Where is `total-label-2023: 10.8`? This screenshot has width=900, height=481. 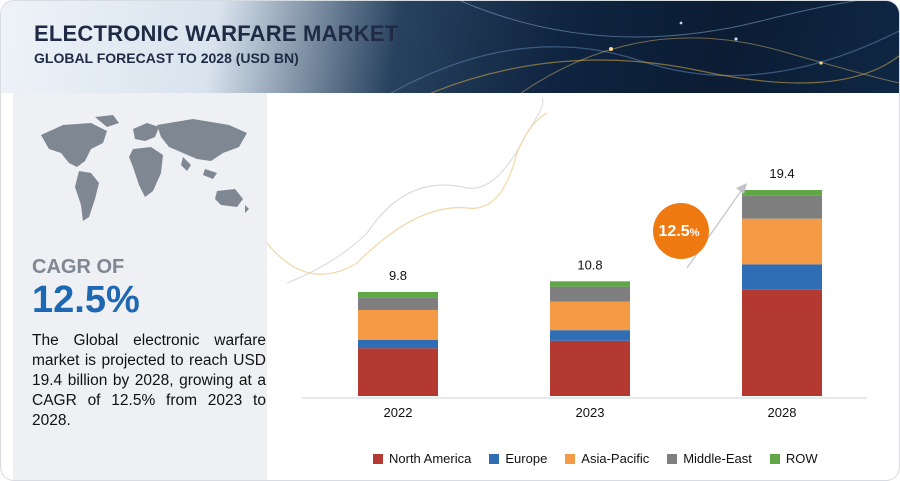 total-label-2023: 10.8 is located at coordinates (589, 264).